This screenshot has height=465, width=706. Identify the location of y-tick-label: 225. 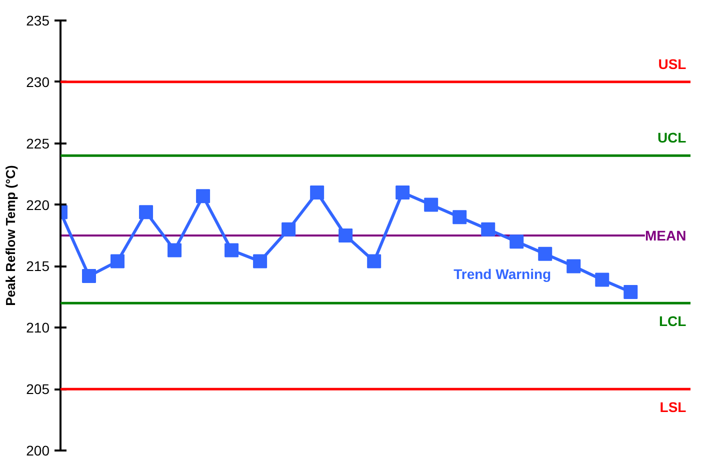
(38, 143).